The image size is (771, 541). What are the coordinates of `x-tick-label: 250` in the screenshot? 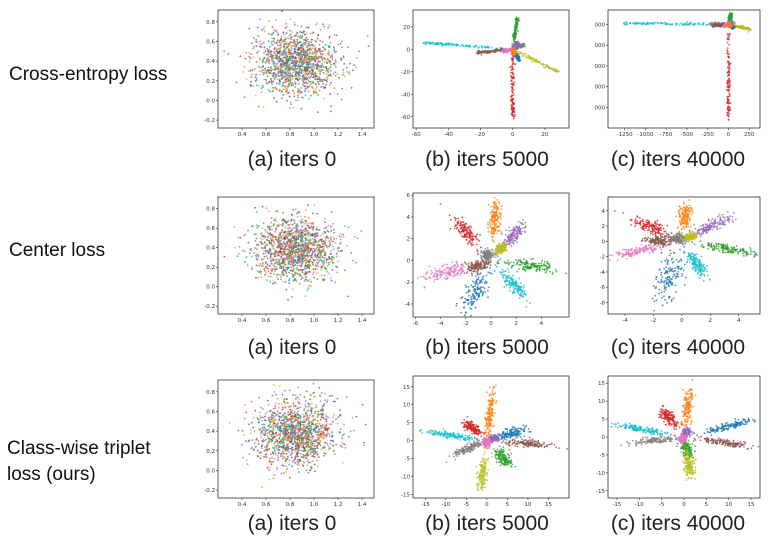 It's located at (749, 135).